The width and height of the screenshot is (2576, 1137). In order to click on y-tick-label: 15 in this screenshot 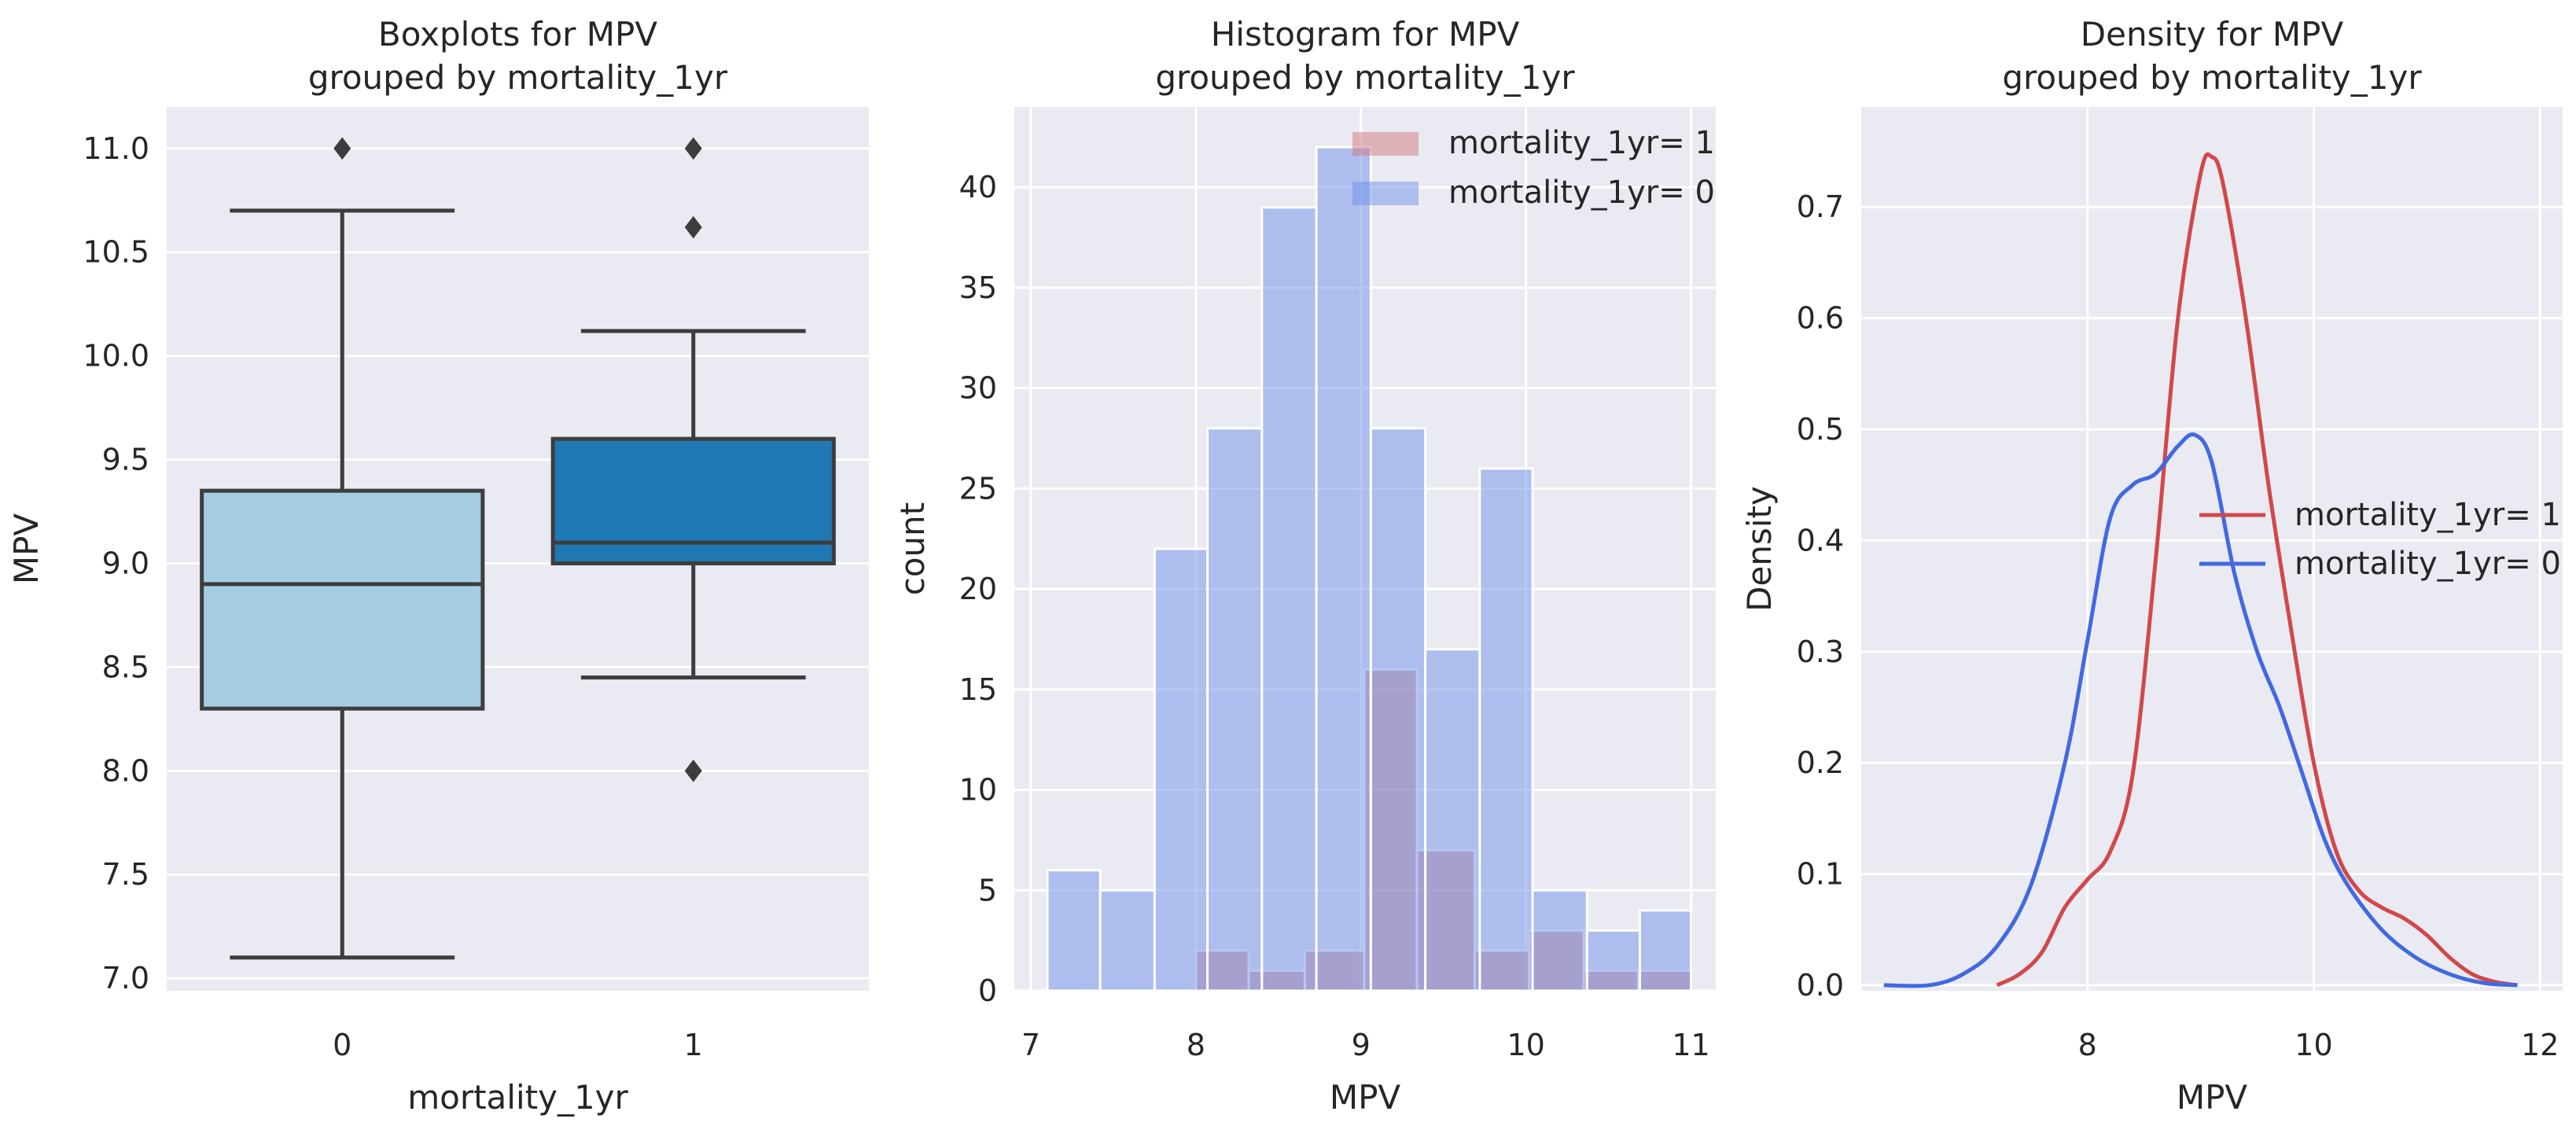, I will do `click(978, 689)`.